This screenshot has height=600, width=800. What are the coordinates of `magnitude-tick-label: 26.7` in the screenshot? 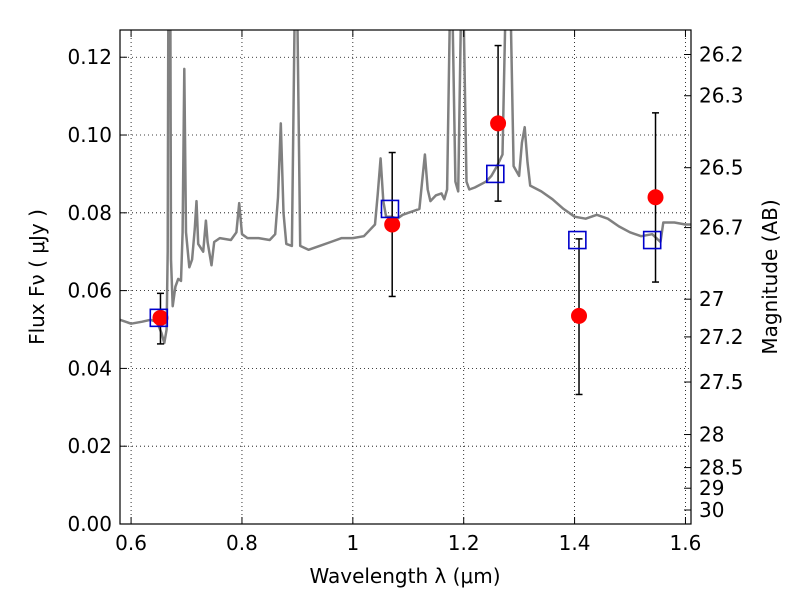 It's located at (721, 228).